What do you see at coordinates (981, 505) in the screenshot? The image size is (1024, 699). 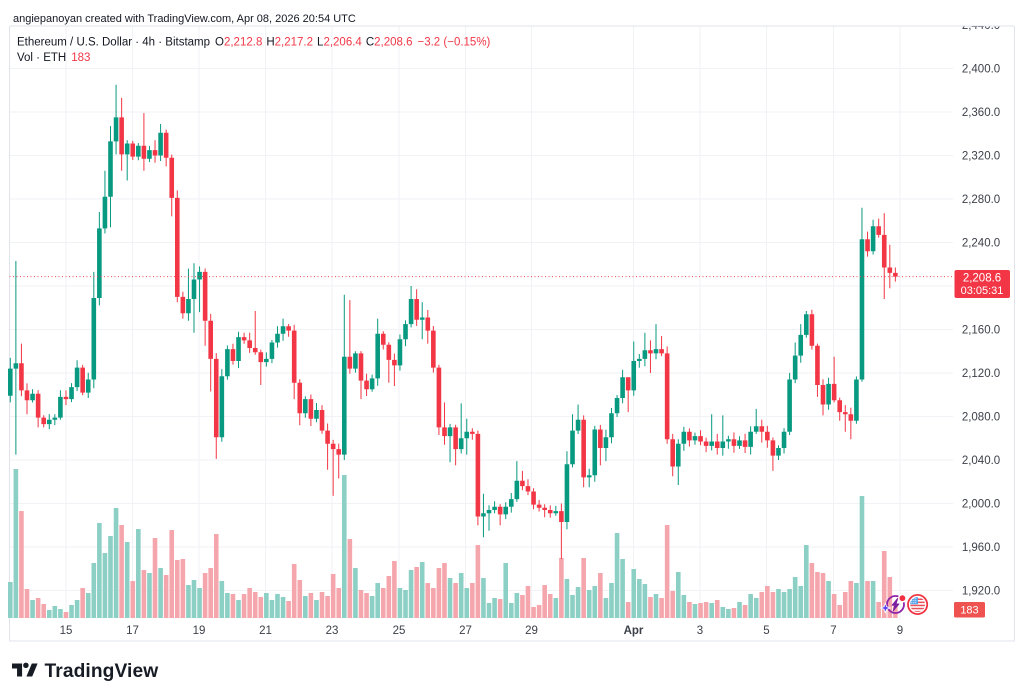 I see `svg-text: 2,000.0` at bounding box center [981, 505].